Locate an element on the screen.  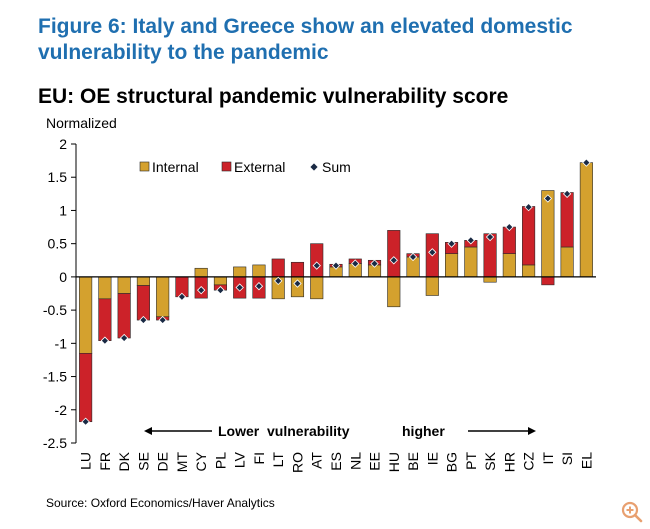
annotation-lower: Lower vulnerability is located at coordinates (284, 431).